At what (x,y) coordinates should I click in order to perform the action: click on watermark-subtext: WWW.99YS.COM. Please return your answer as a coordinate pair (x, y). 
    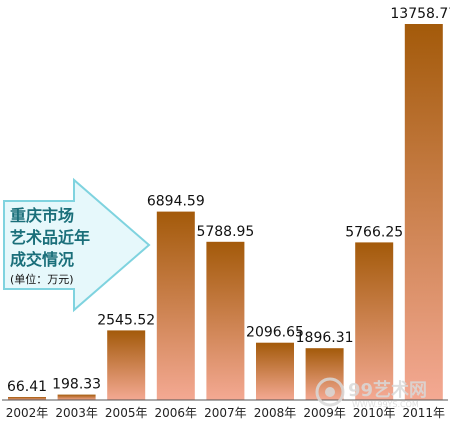
    Looking at the image, I should click on (385, 404).